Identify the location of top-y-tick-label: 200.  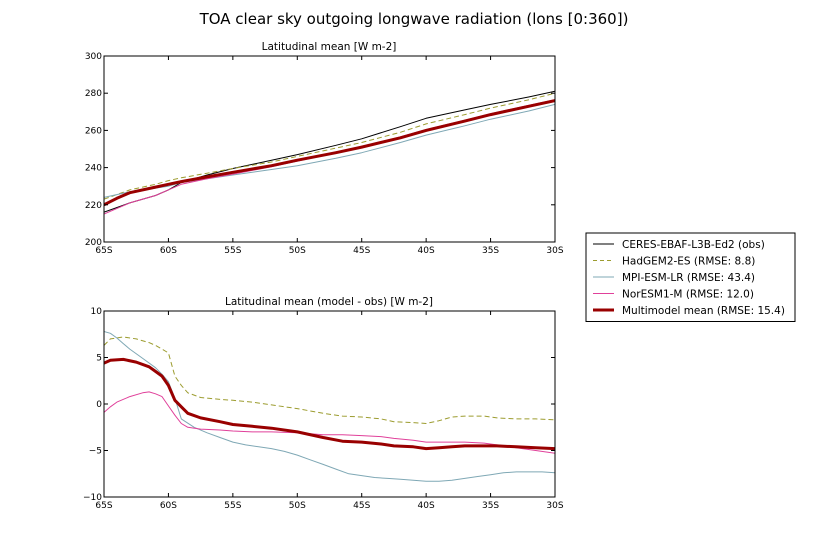
(93, 243).